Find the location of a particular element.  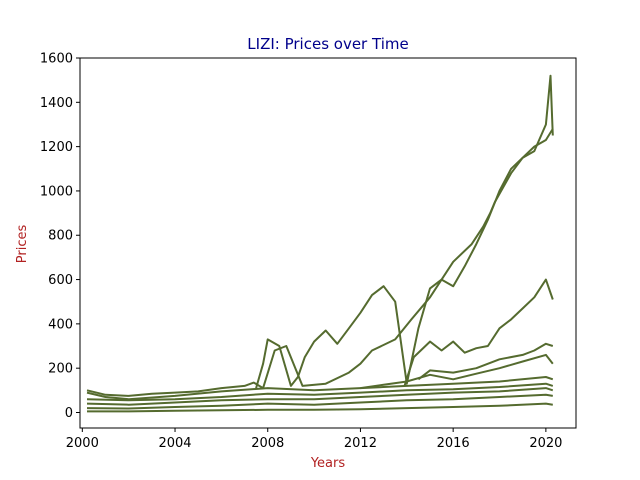

y-axis-label: Prices is located at coordinates (22, 244).